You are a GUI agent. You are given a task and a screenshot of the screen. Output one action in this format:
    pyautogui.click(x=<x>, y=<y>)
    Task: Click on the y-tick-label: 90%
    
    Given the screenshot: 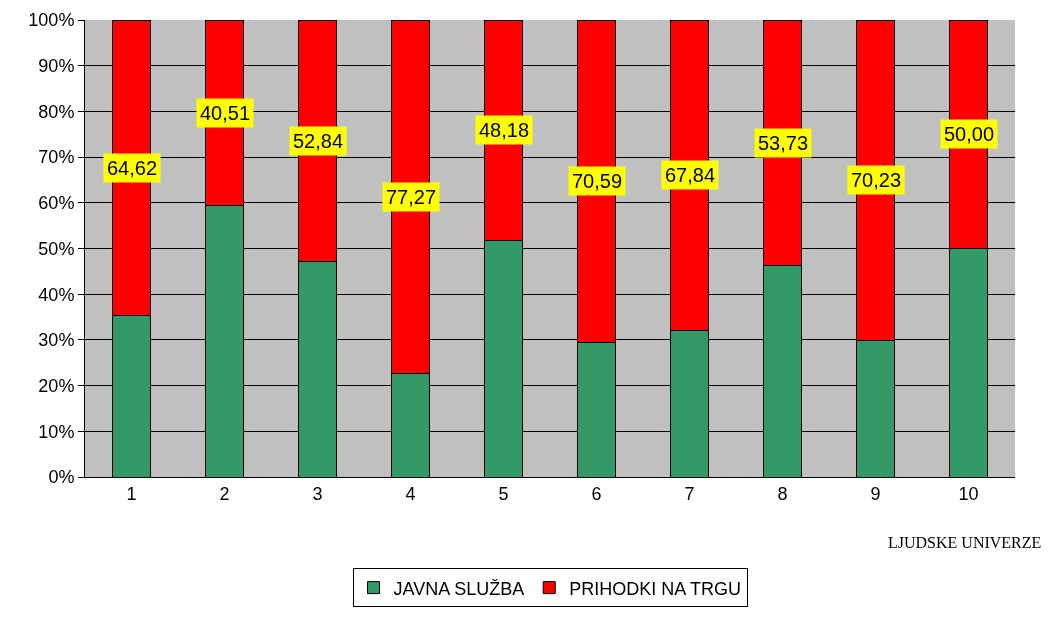 What is the action you would take?
    pyautogui.click(x=56, y=66)
    